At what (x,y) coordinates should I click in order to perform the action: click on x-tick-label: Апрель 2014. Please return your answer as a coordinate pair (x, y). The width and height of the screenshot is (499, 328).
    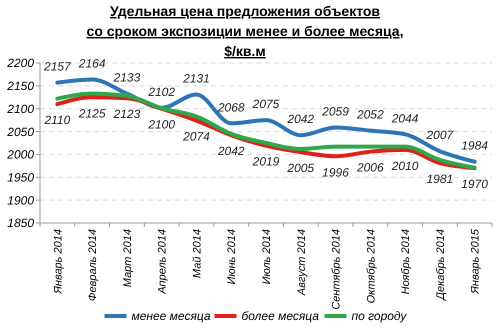
    Looking at the image, I should click on (162, 262).